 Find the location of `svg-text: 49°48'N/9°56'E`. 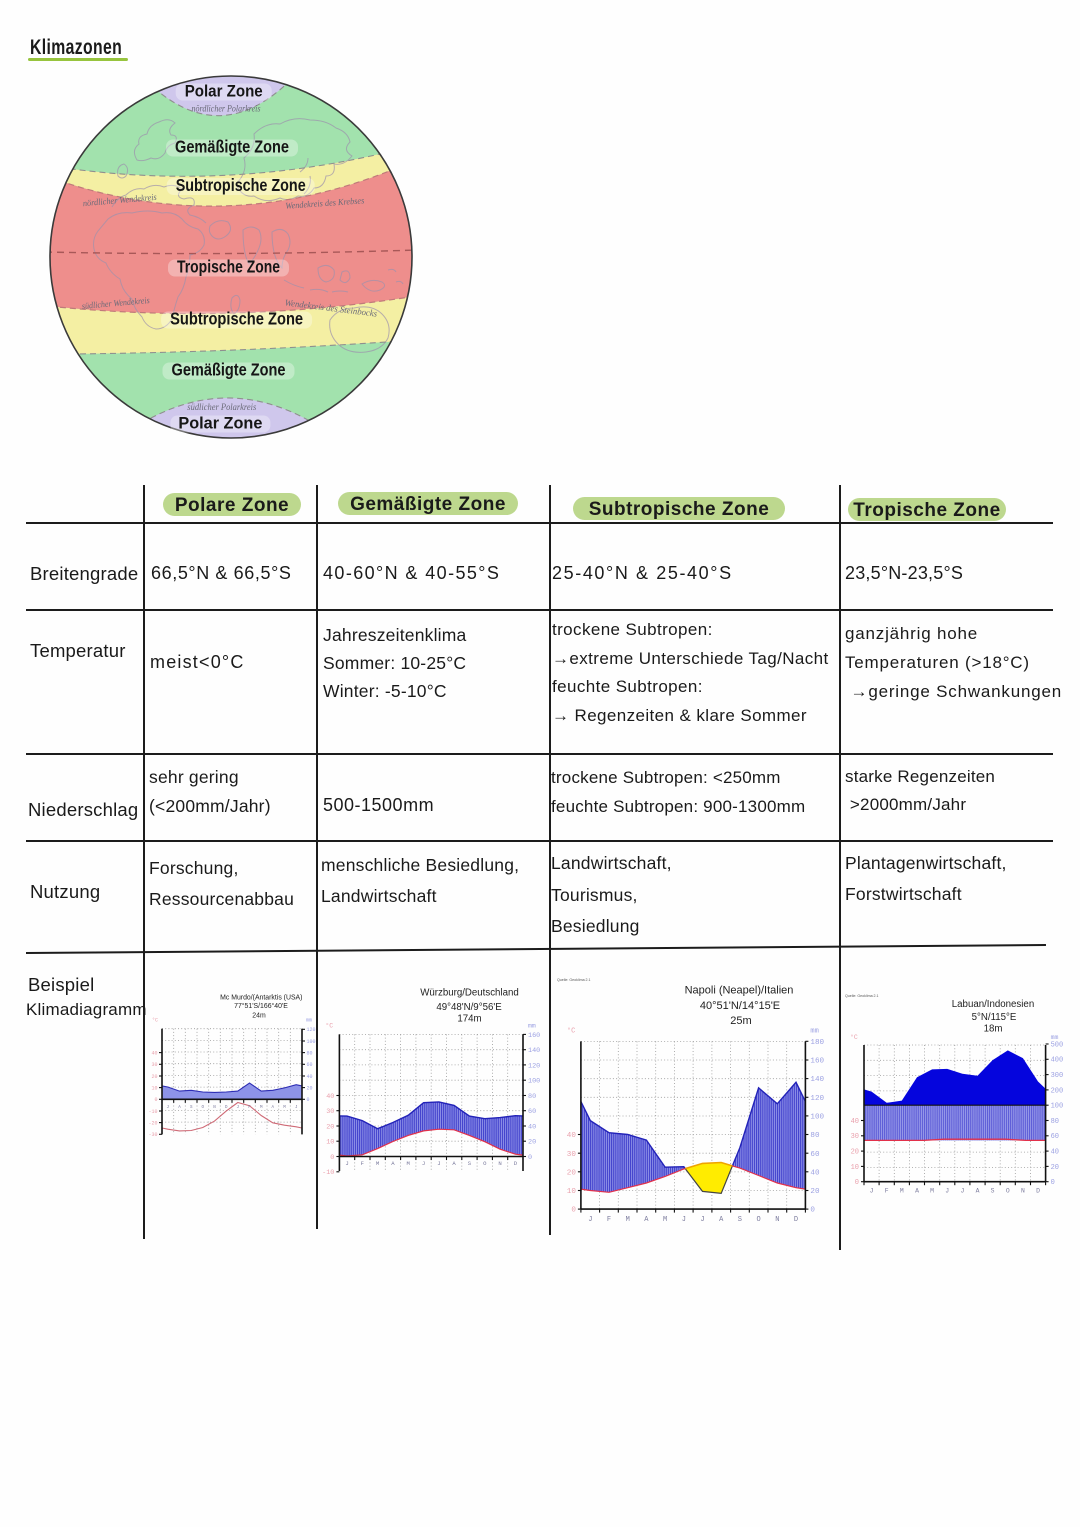

svg-text: 49°48'N/9°56'E is located at coordinates (469, 1007).